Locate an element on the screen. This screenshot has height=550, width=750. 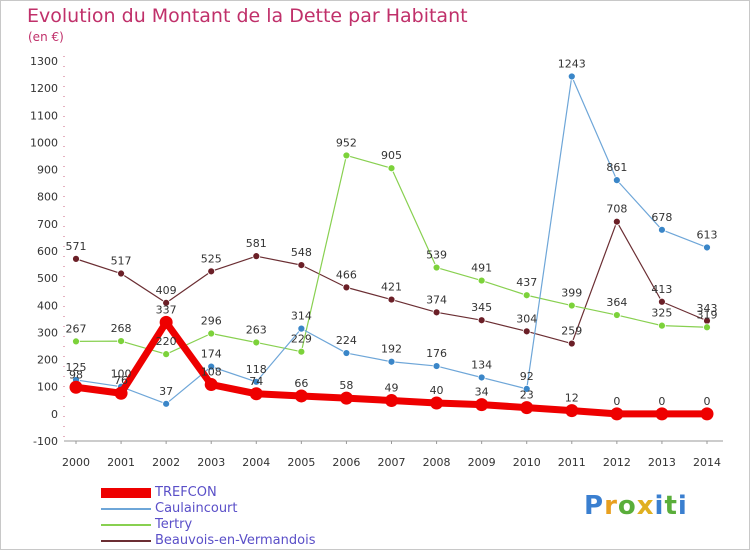
data-label: 229 is located at coordinates (301, 339).